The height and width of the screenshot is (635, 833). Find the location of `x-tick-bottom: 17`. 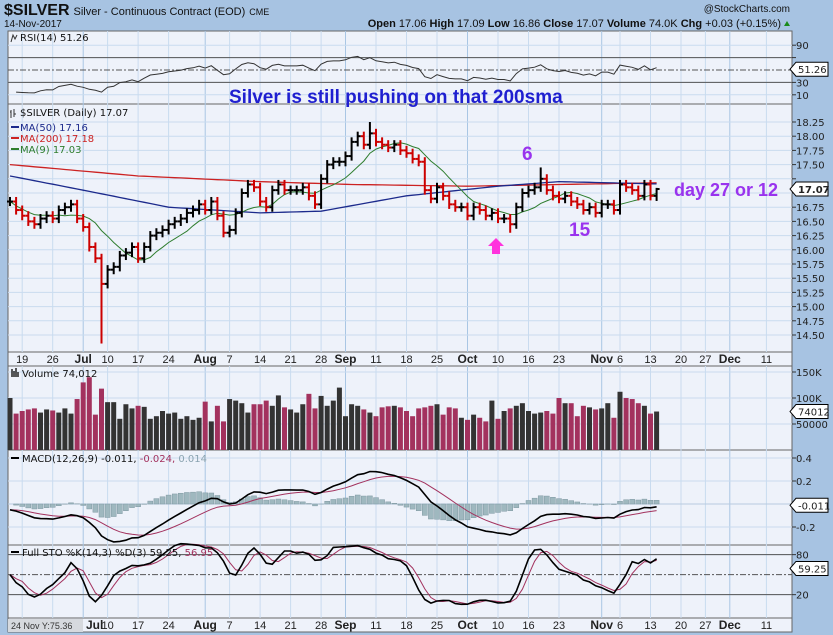

x-tick-bottom: 17 is located at coordinates (138, 626).